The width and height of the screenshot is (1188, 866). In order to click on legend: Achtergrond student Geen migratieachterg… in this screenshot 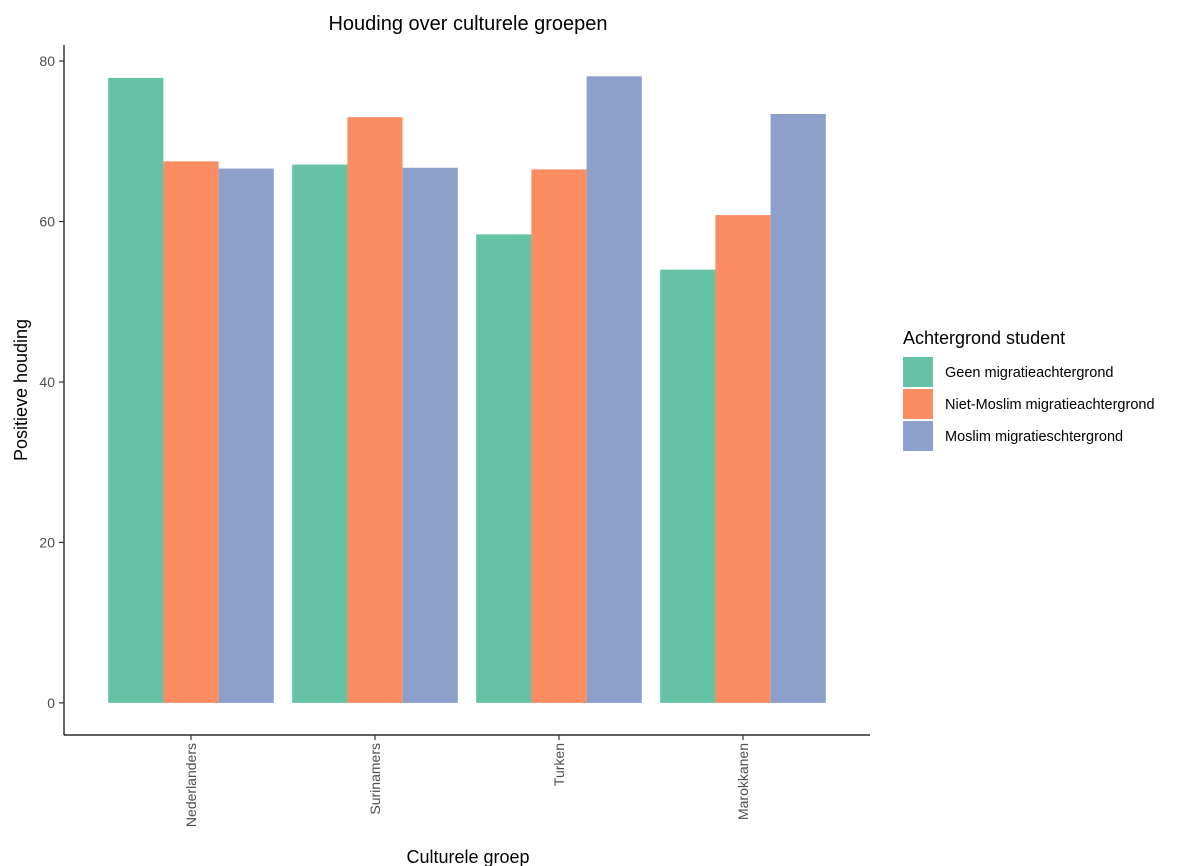, I will do `click(1029, 389)`.